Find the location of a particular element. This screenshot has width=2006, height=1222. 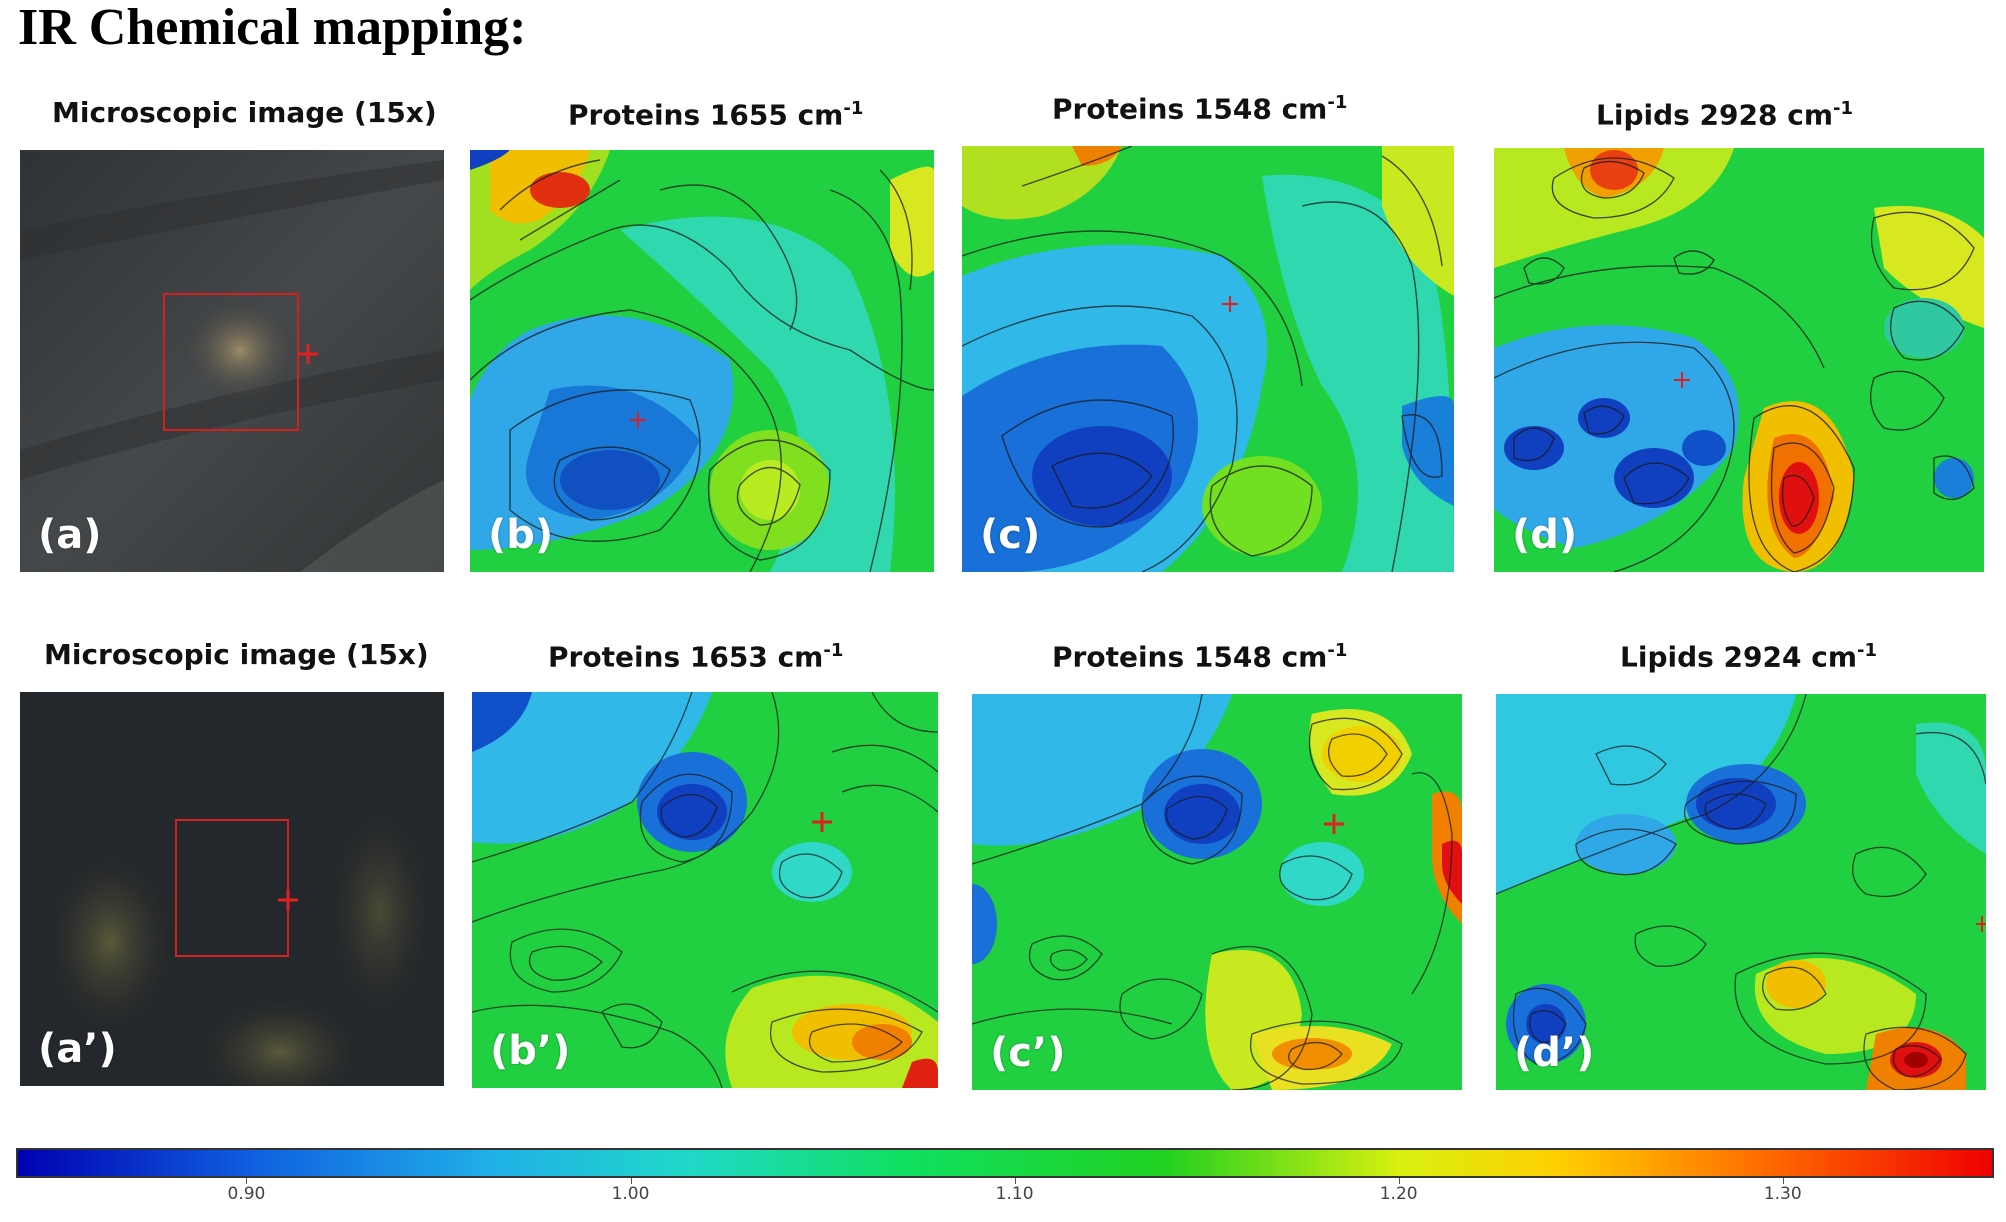

map-panel-b: (b) is located at coordinates (702, 361).